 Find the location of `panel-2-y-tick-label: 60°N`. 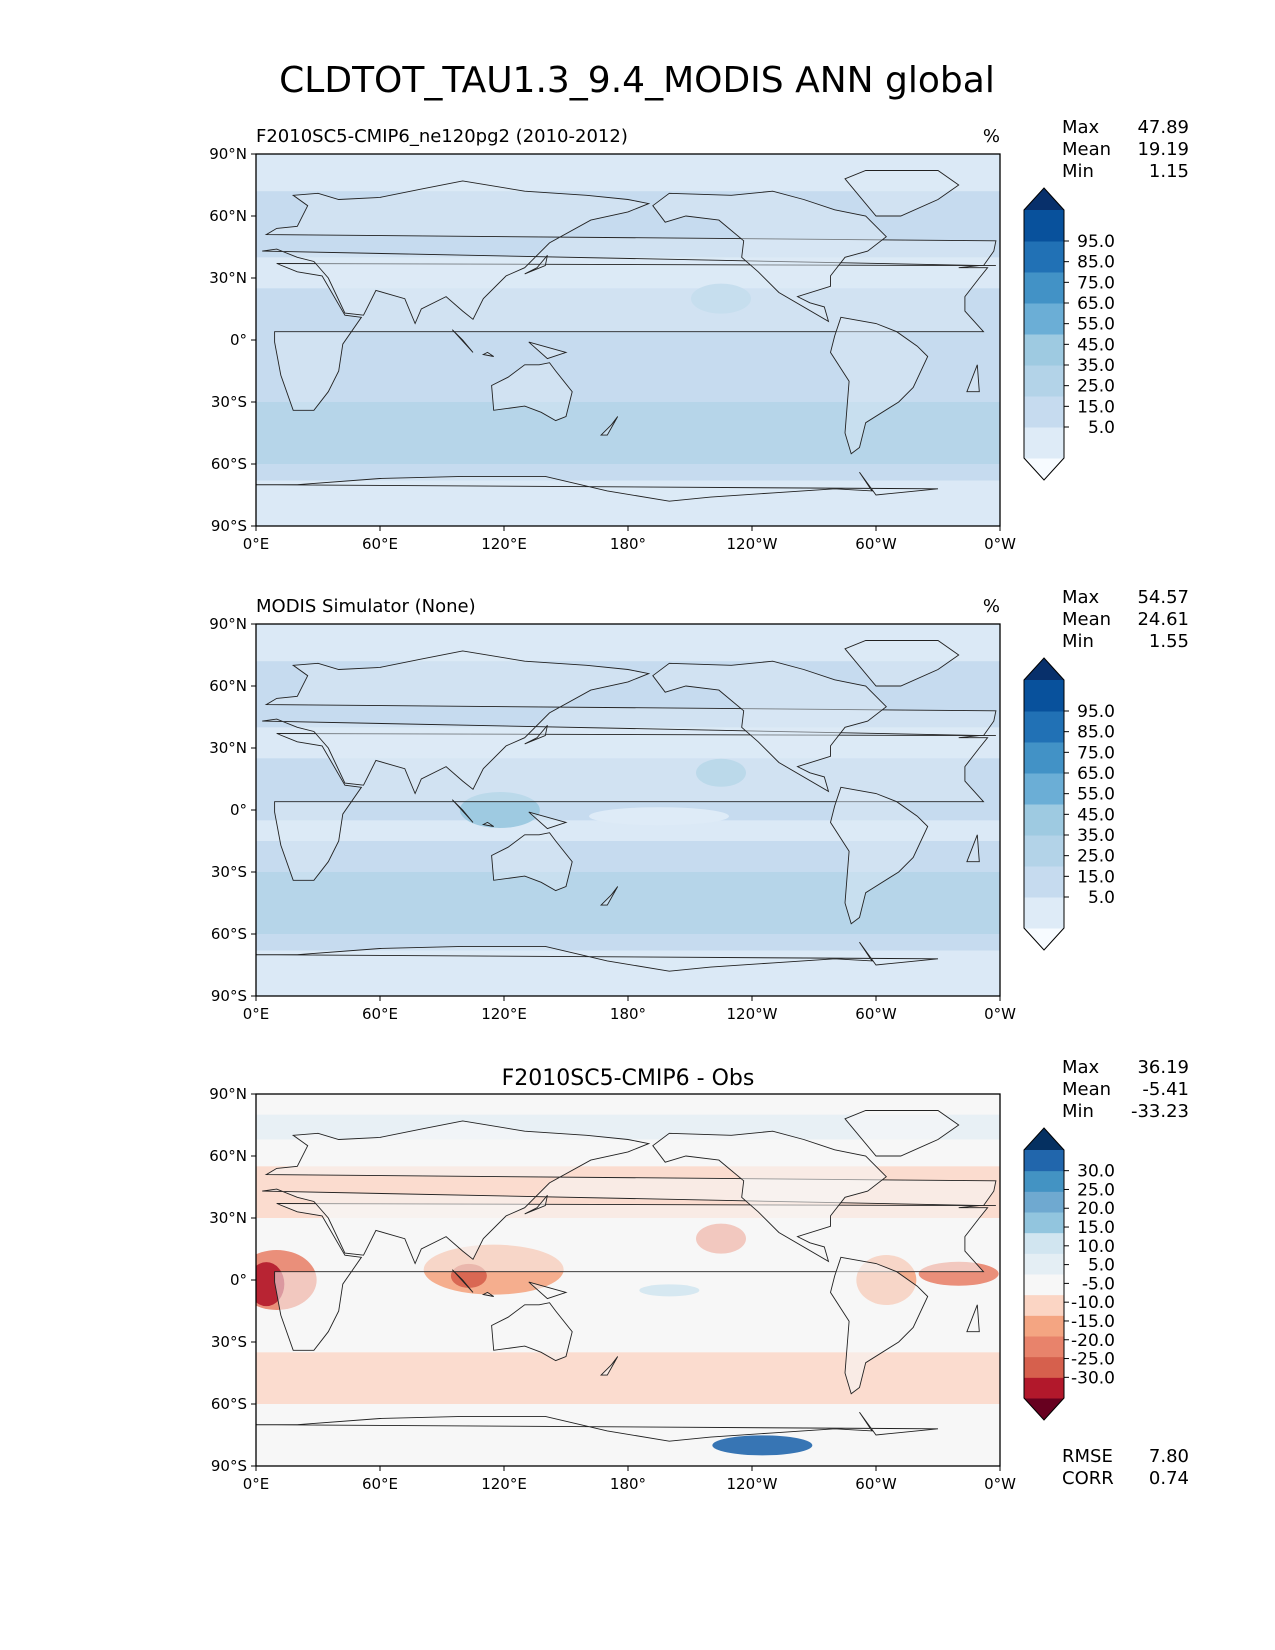

panel-2-y-tick-label: 60°N is located at coordinates (228, 686).